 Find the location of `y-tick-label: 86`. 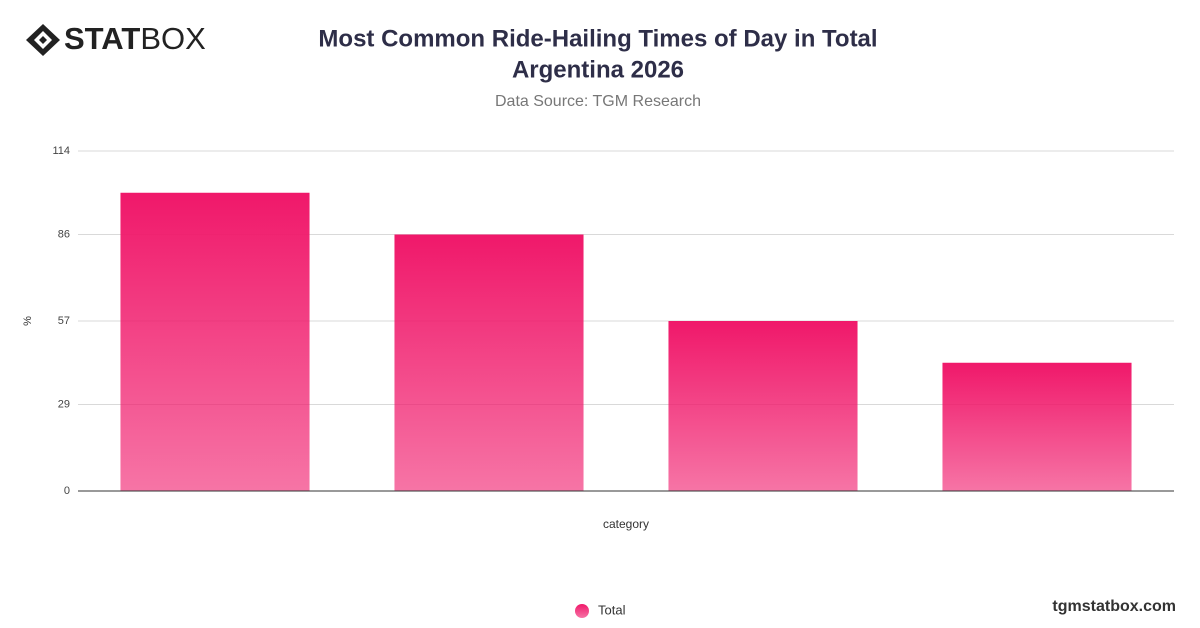

y-tick-label: 86 is located at coordinates (64, 234).